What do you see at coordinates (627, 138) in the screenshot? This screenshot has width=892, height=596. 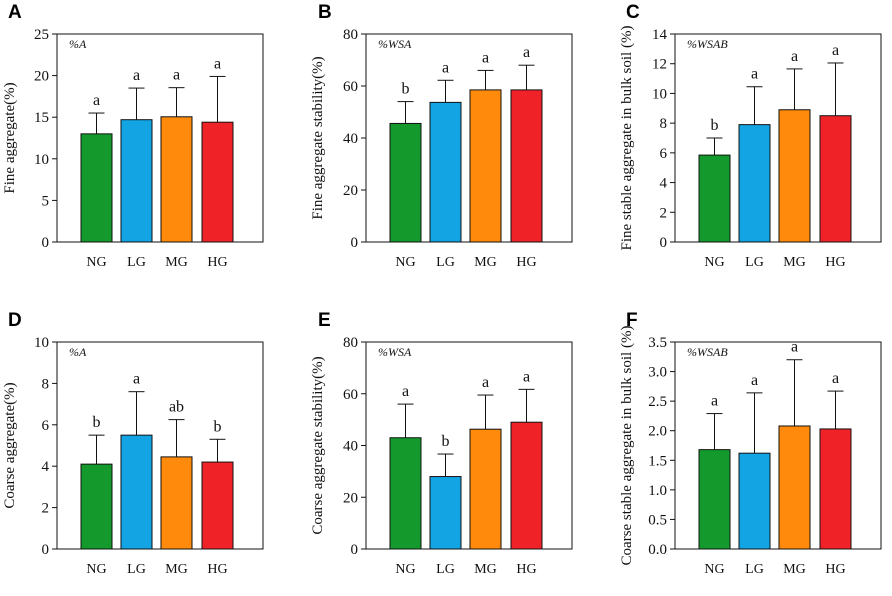 I see `y-axis-label: Fine stable aggregate in bulk soil (%)` at bounding box center [627, 138].